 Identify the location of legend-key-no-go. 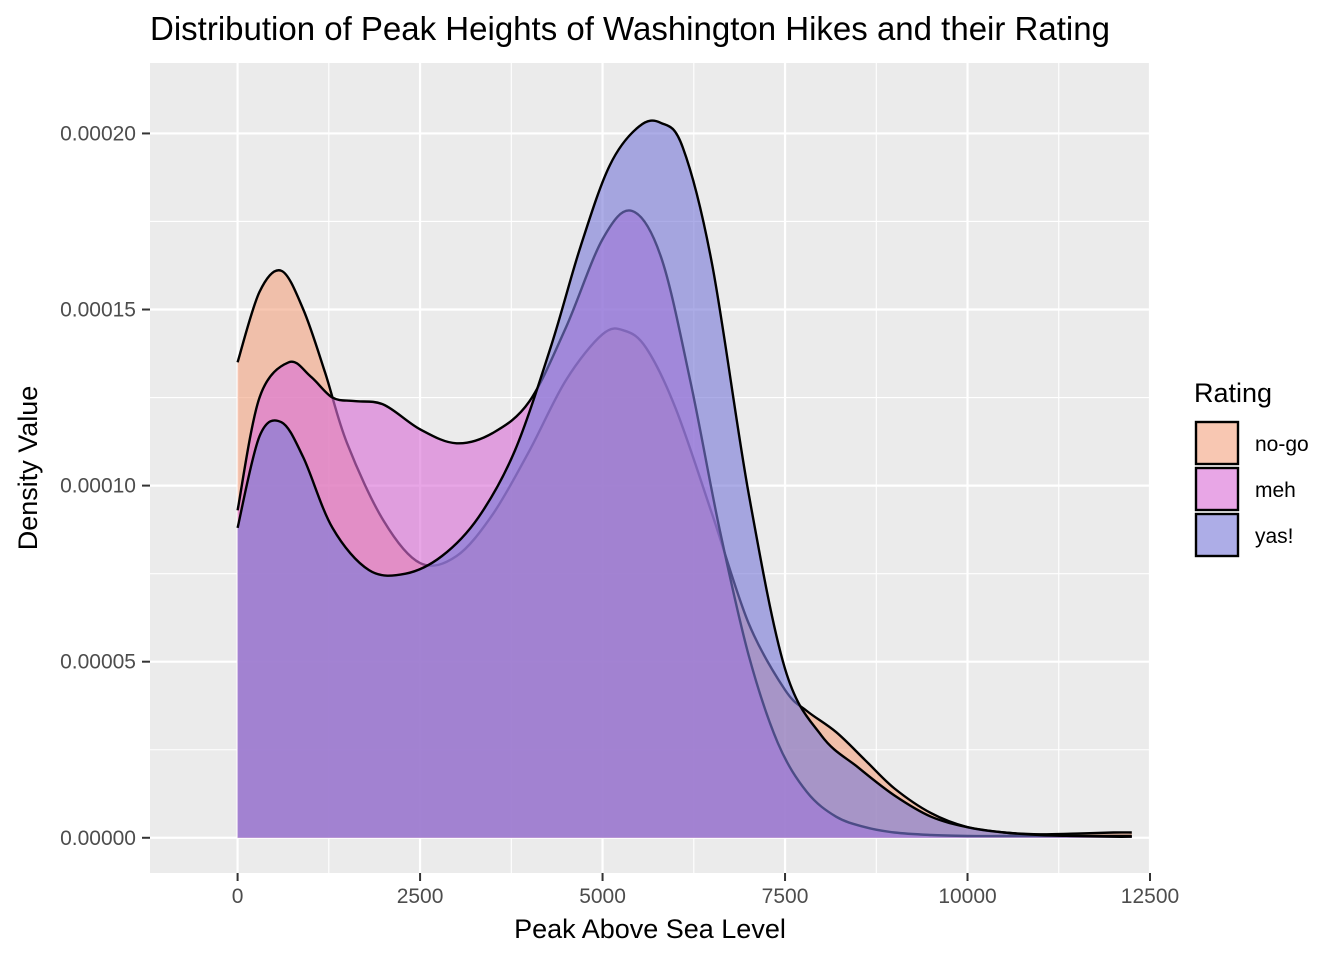
(1217, 443).